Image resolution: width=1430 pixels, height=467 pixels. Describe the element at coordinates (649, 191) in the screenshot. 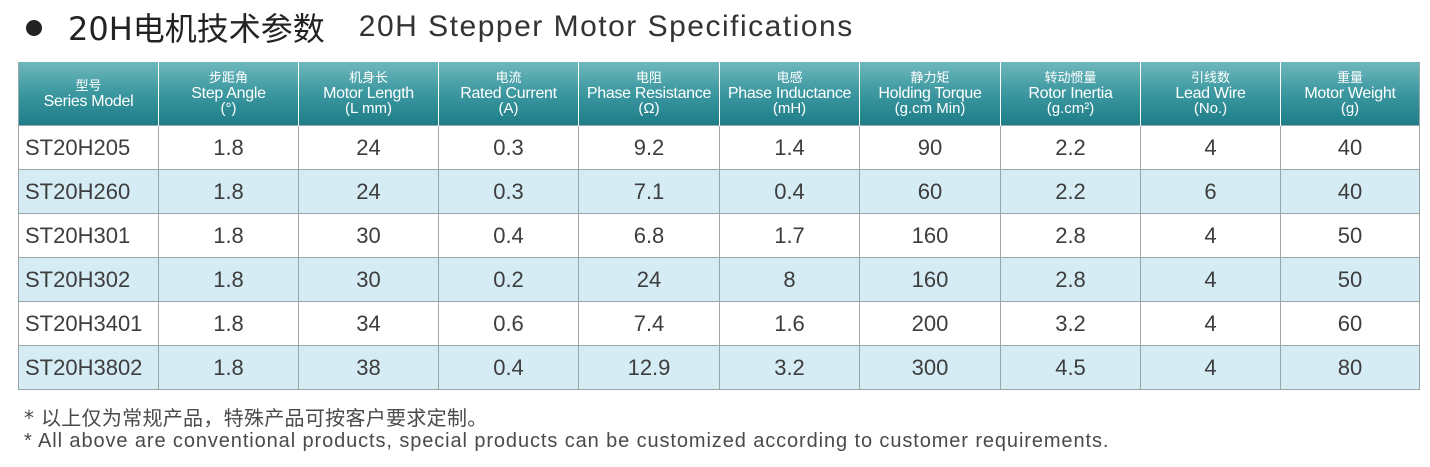

I see `value-cell: 7.1` at that location.